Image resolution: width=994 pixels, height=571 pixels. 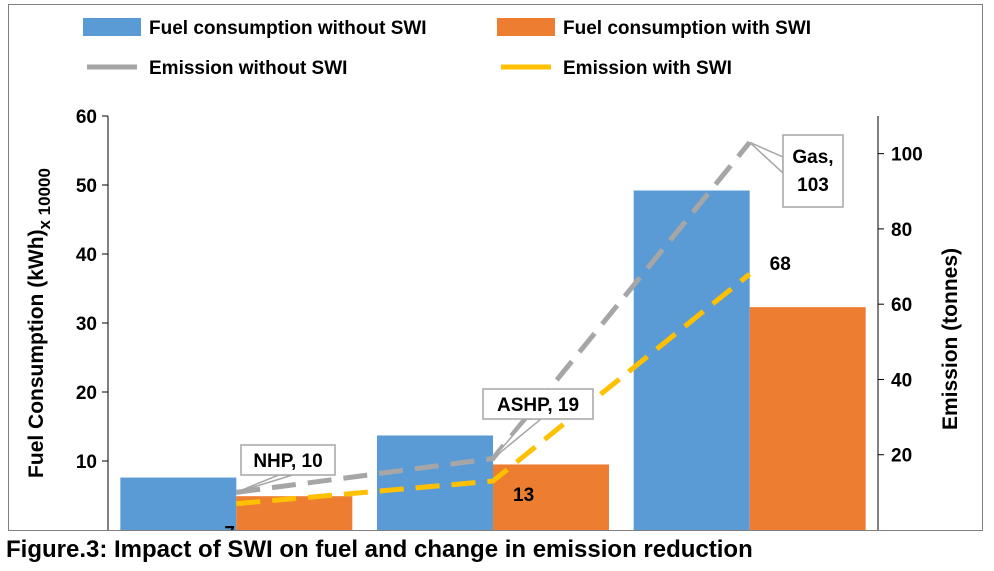 I want to click on annotation-emission-with-swi-ashp: 13, so click(x=523, y=495).